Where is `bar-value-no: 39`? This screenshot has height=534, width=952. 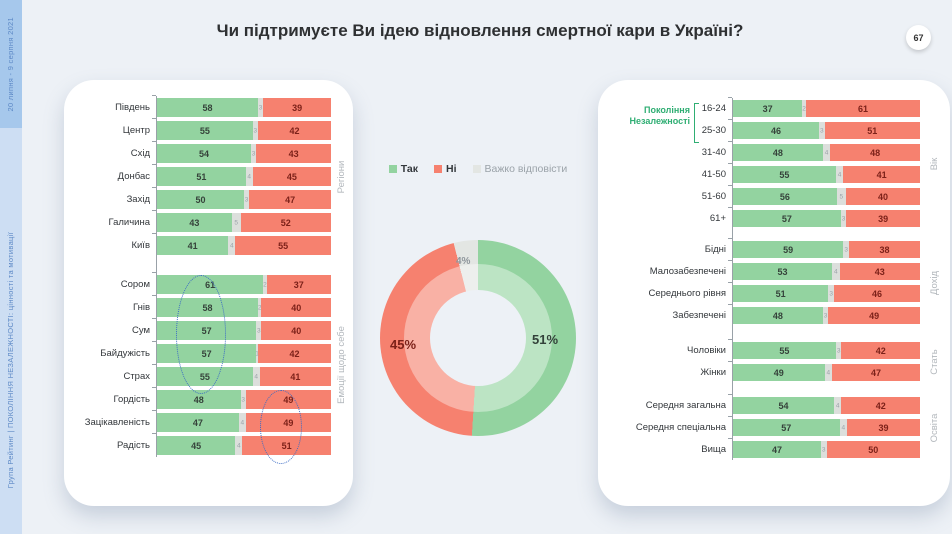 bar-value-no: 39 is located at coordinates (297, 107).